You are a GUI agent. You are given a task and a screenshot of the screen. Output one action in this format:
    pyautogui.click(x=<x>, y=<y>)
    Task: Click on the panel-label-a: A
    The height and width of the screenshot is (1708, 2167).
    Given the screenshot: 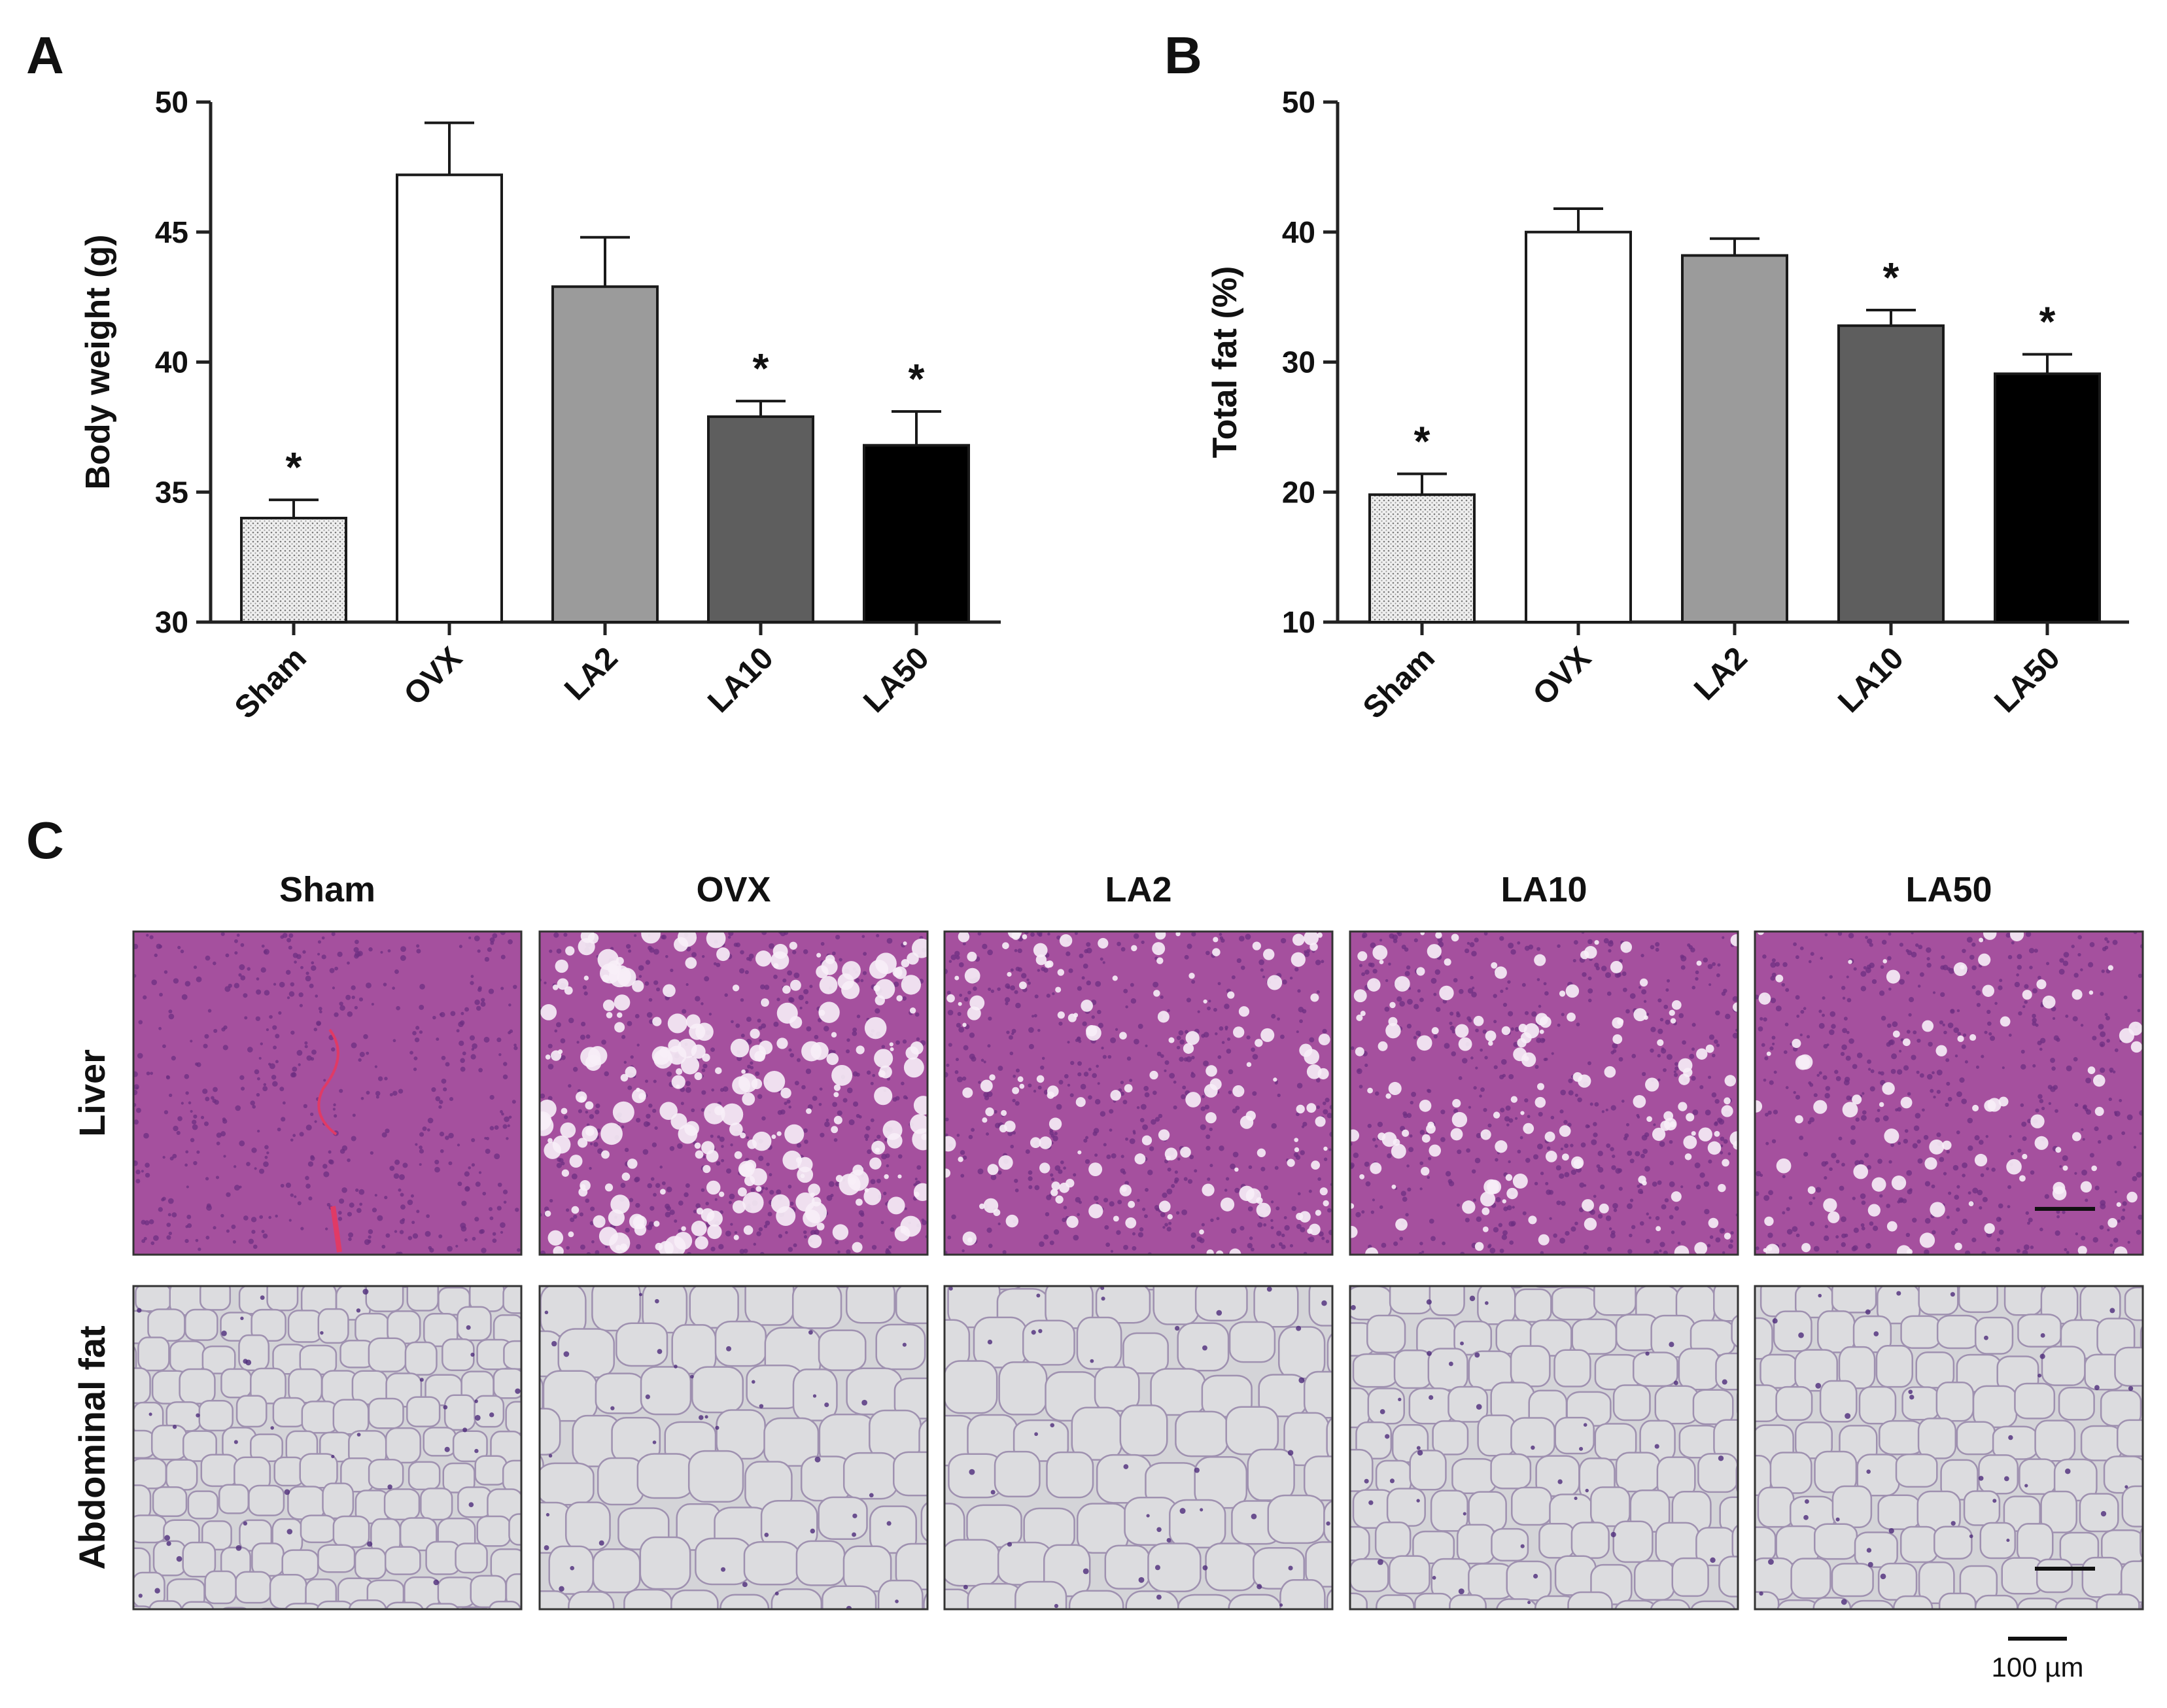 What is the action you would take?
    pyautogui.click(x=45, y=55)
    